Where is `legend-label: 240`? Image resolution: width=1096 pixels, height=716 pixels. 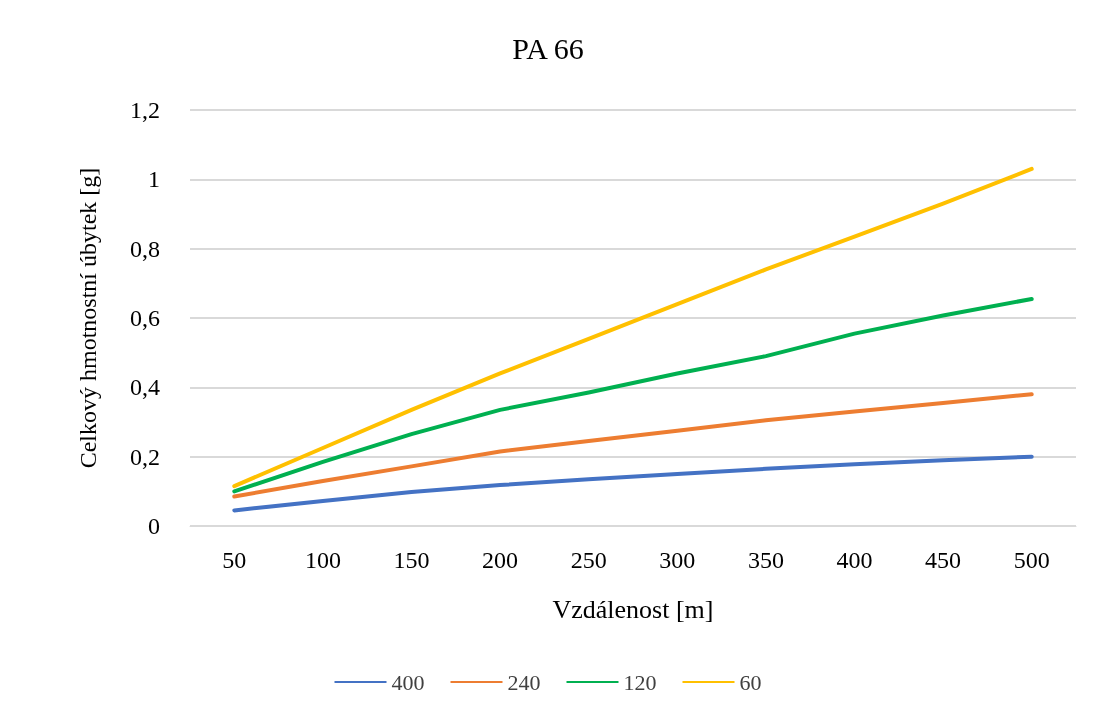
legend-label: 240 is located at coordinates (524, 682).